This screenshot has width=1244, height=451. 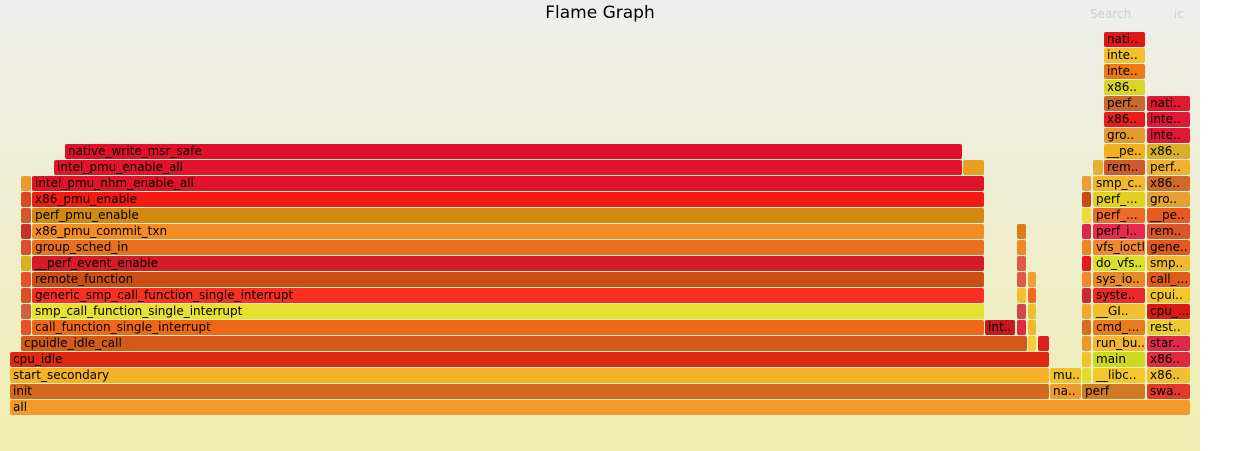 What do you see at coordinates (508, 263) in the screenshot?
I see `flame-frame: __perf_event_enable` at bounding box center [508, 263].